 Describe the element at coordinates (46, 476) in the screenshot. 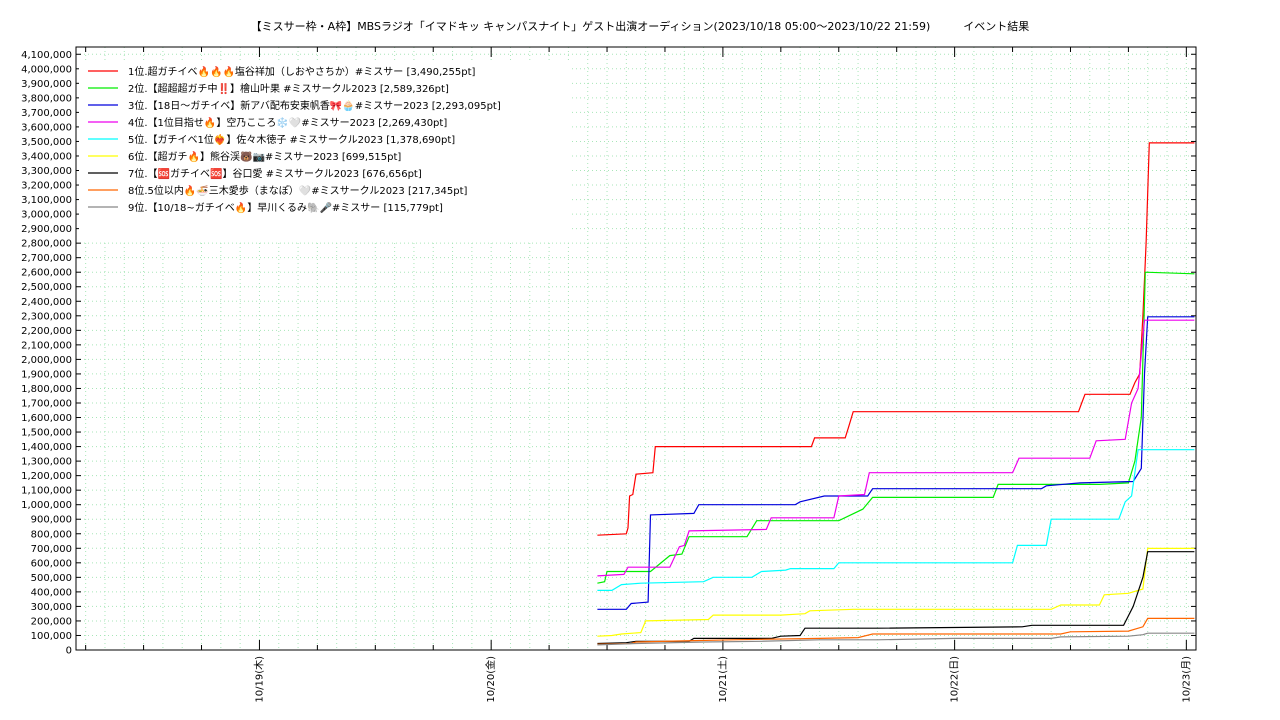

I see `y-tick-label: 1,200,000` at that location.